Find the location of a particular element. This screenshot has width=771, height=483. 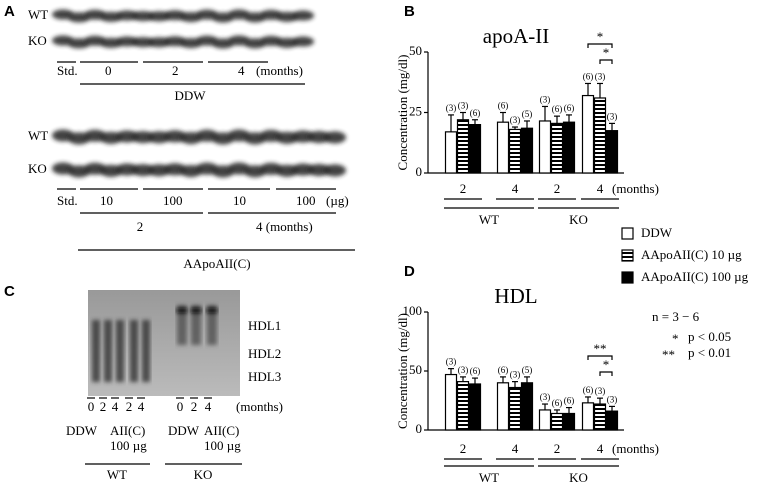

chart-title: apoA-II is located at coordinates (516, 36).